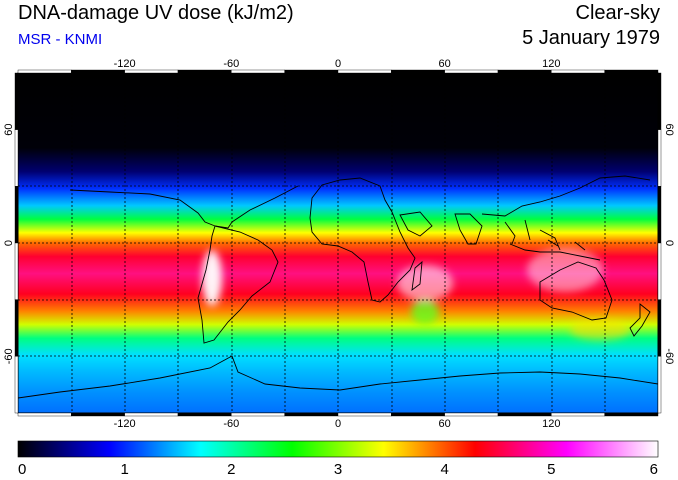 The width and height of the screenshot is (678, 480). I want to click on lon-tick-label-top: 60, so click(445, 64).